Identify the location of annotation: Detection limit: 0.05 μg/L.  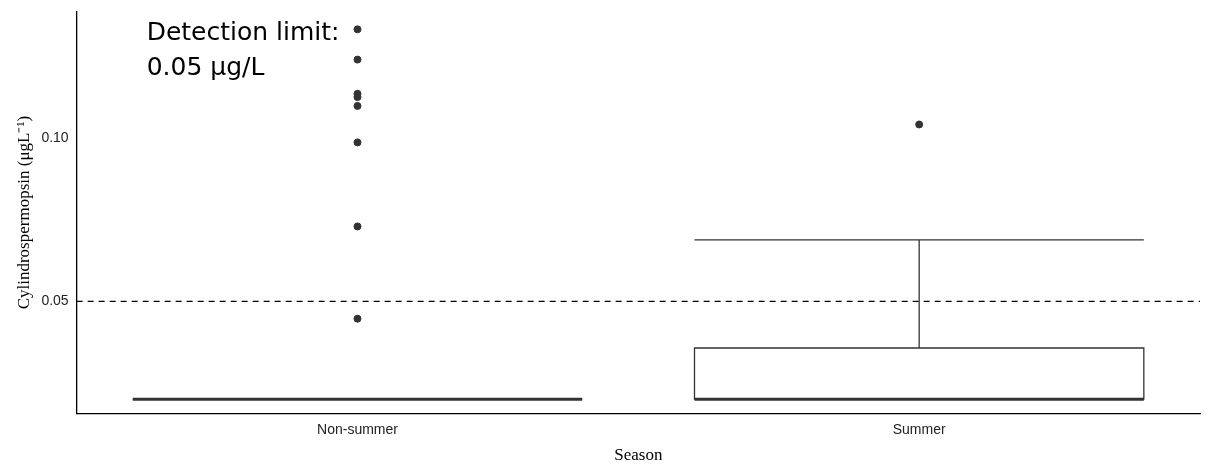
(243, 49).